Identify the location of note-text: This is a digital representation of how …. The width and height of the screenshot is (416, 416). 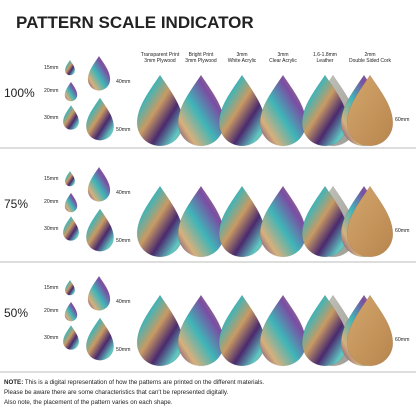
(143, 382).